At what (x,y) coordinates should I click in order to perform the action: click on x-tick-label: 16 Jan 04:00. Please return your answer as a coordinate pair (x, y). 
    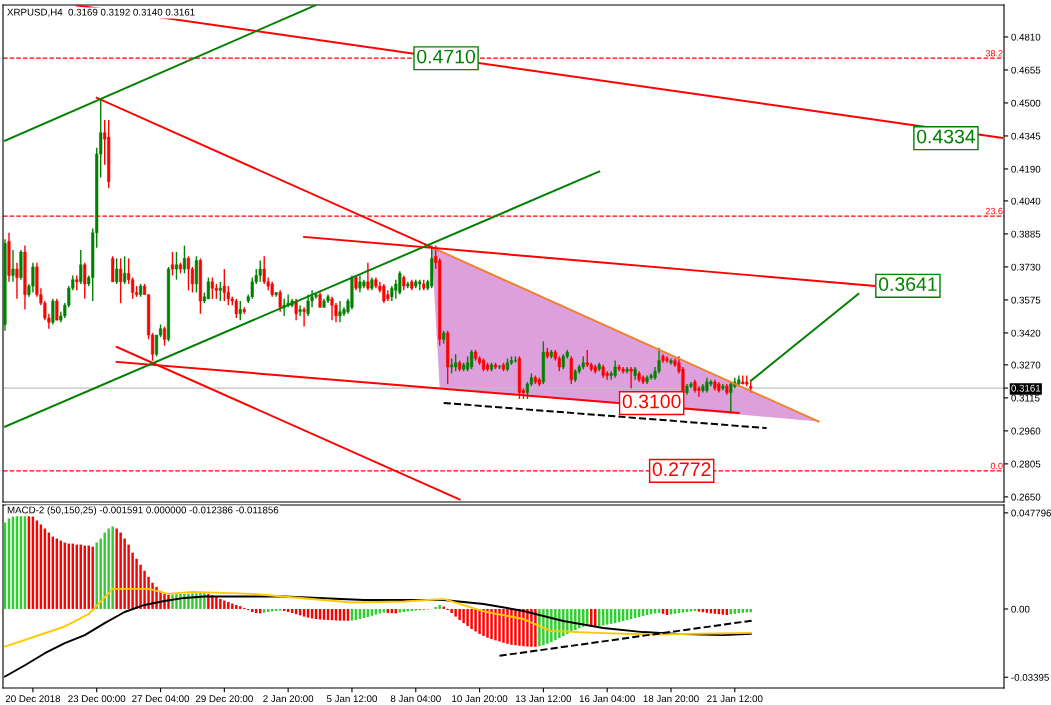
    Looking at the image, I should click on (607, 699).